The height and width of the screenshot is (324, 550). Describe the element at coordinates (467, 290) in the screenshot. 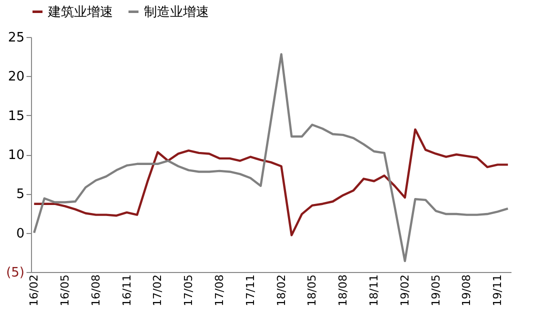

I see `x-tick-label: 19/08` at that location.